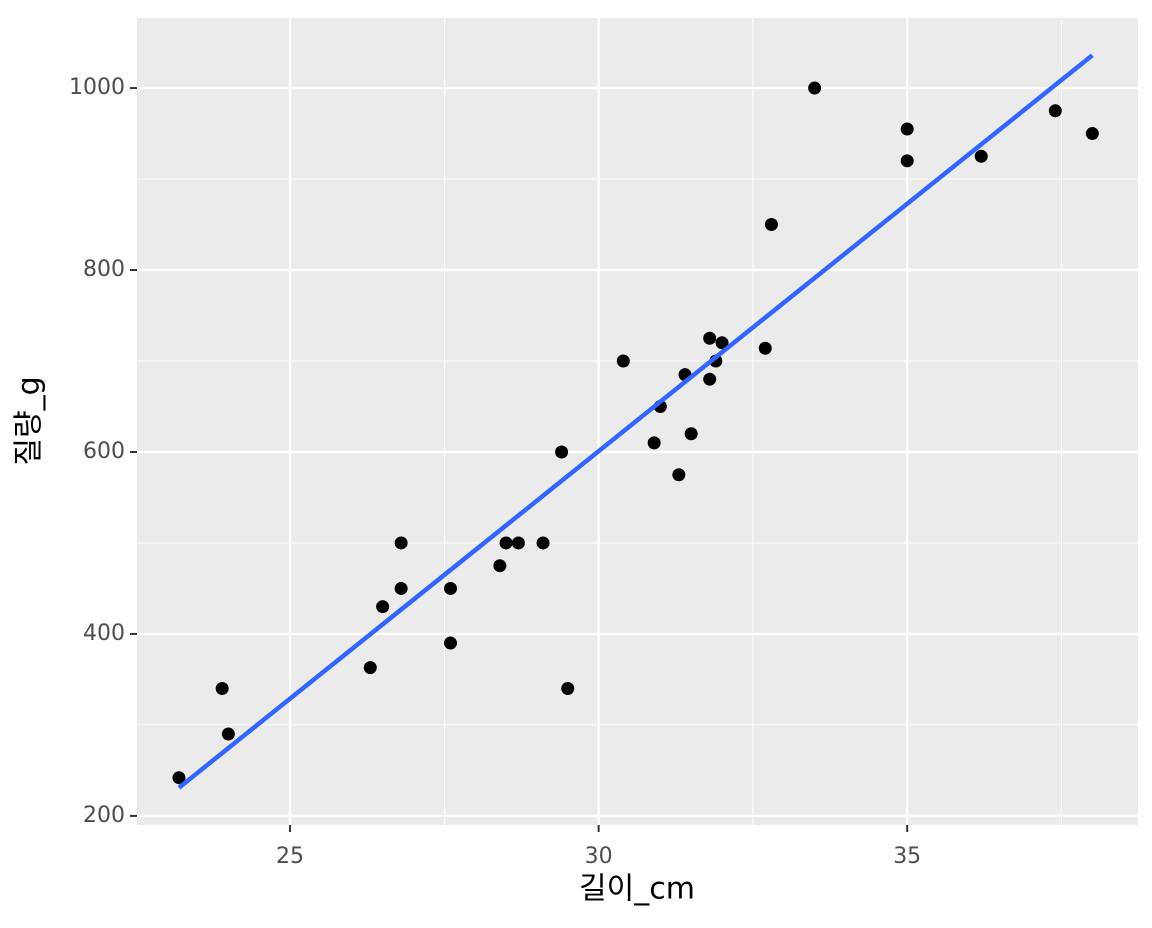 This screenshot has height=928, width=1152. What do you see at coordinates (97, 87) in the screenshot?
I see `y-tick-label: 1000` at bounding box center [97, 87].